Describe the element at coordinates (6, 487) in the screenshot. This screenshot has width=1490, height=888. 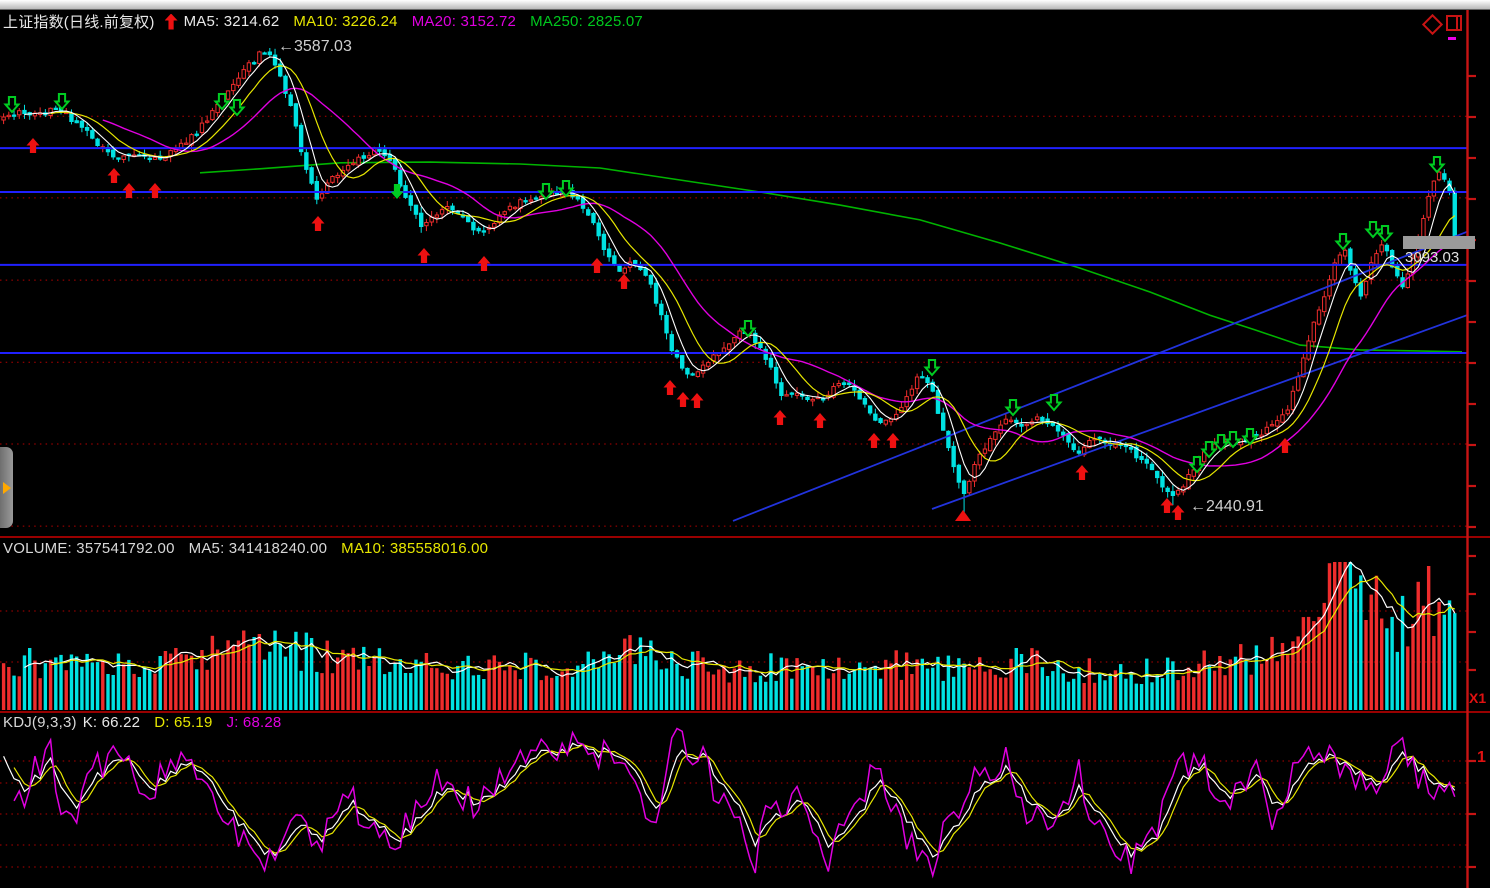
I see `sidebar-flyout-handle` at that location.